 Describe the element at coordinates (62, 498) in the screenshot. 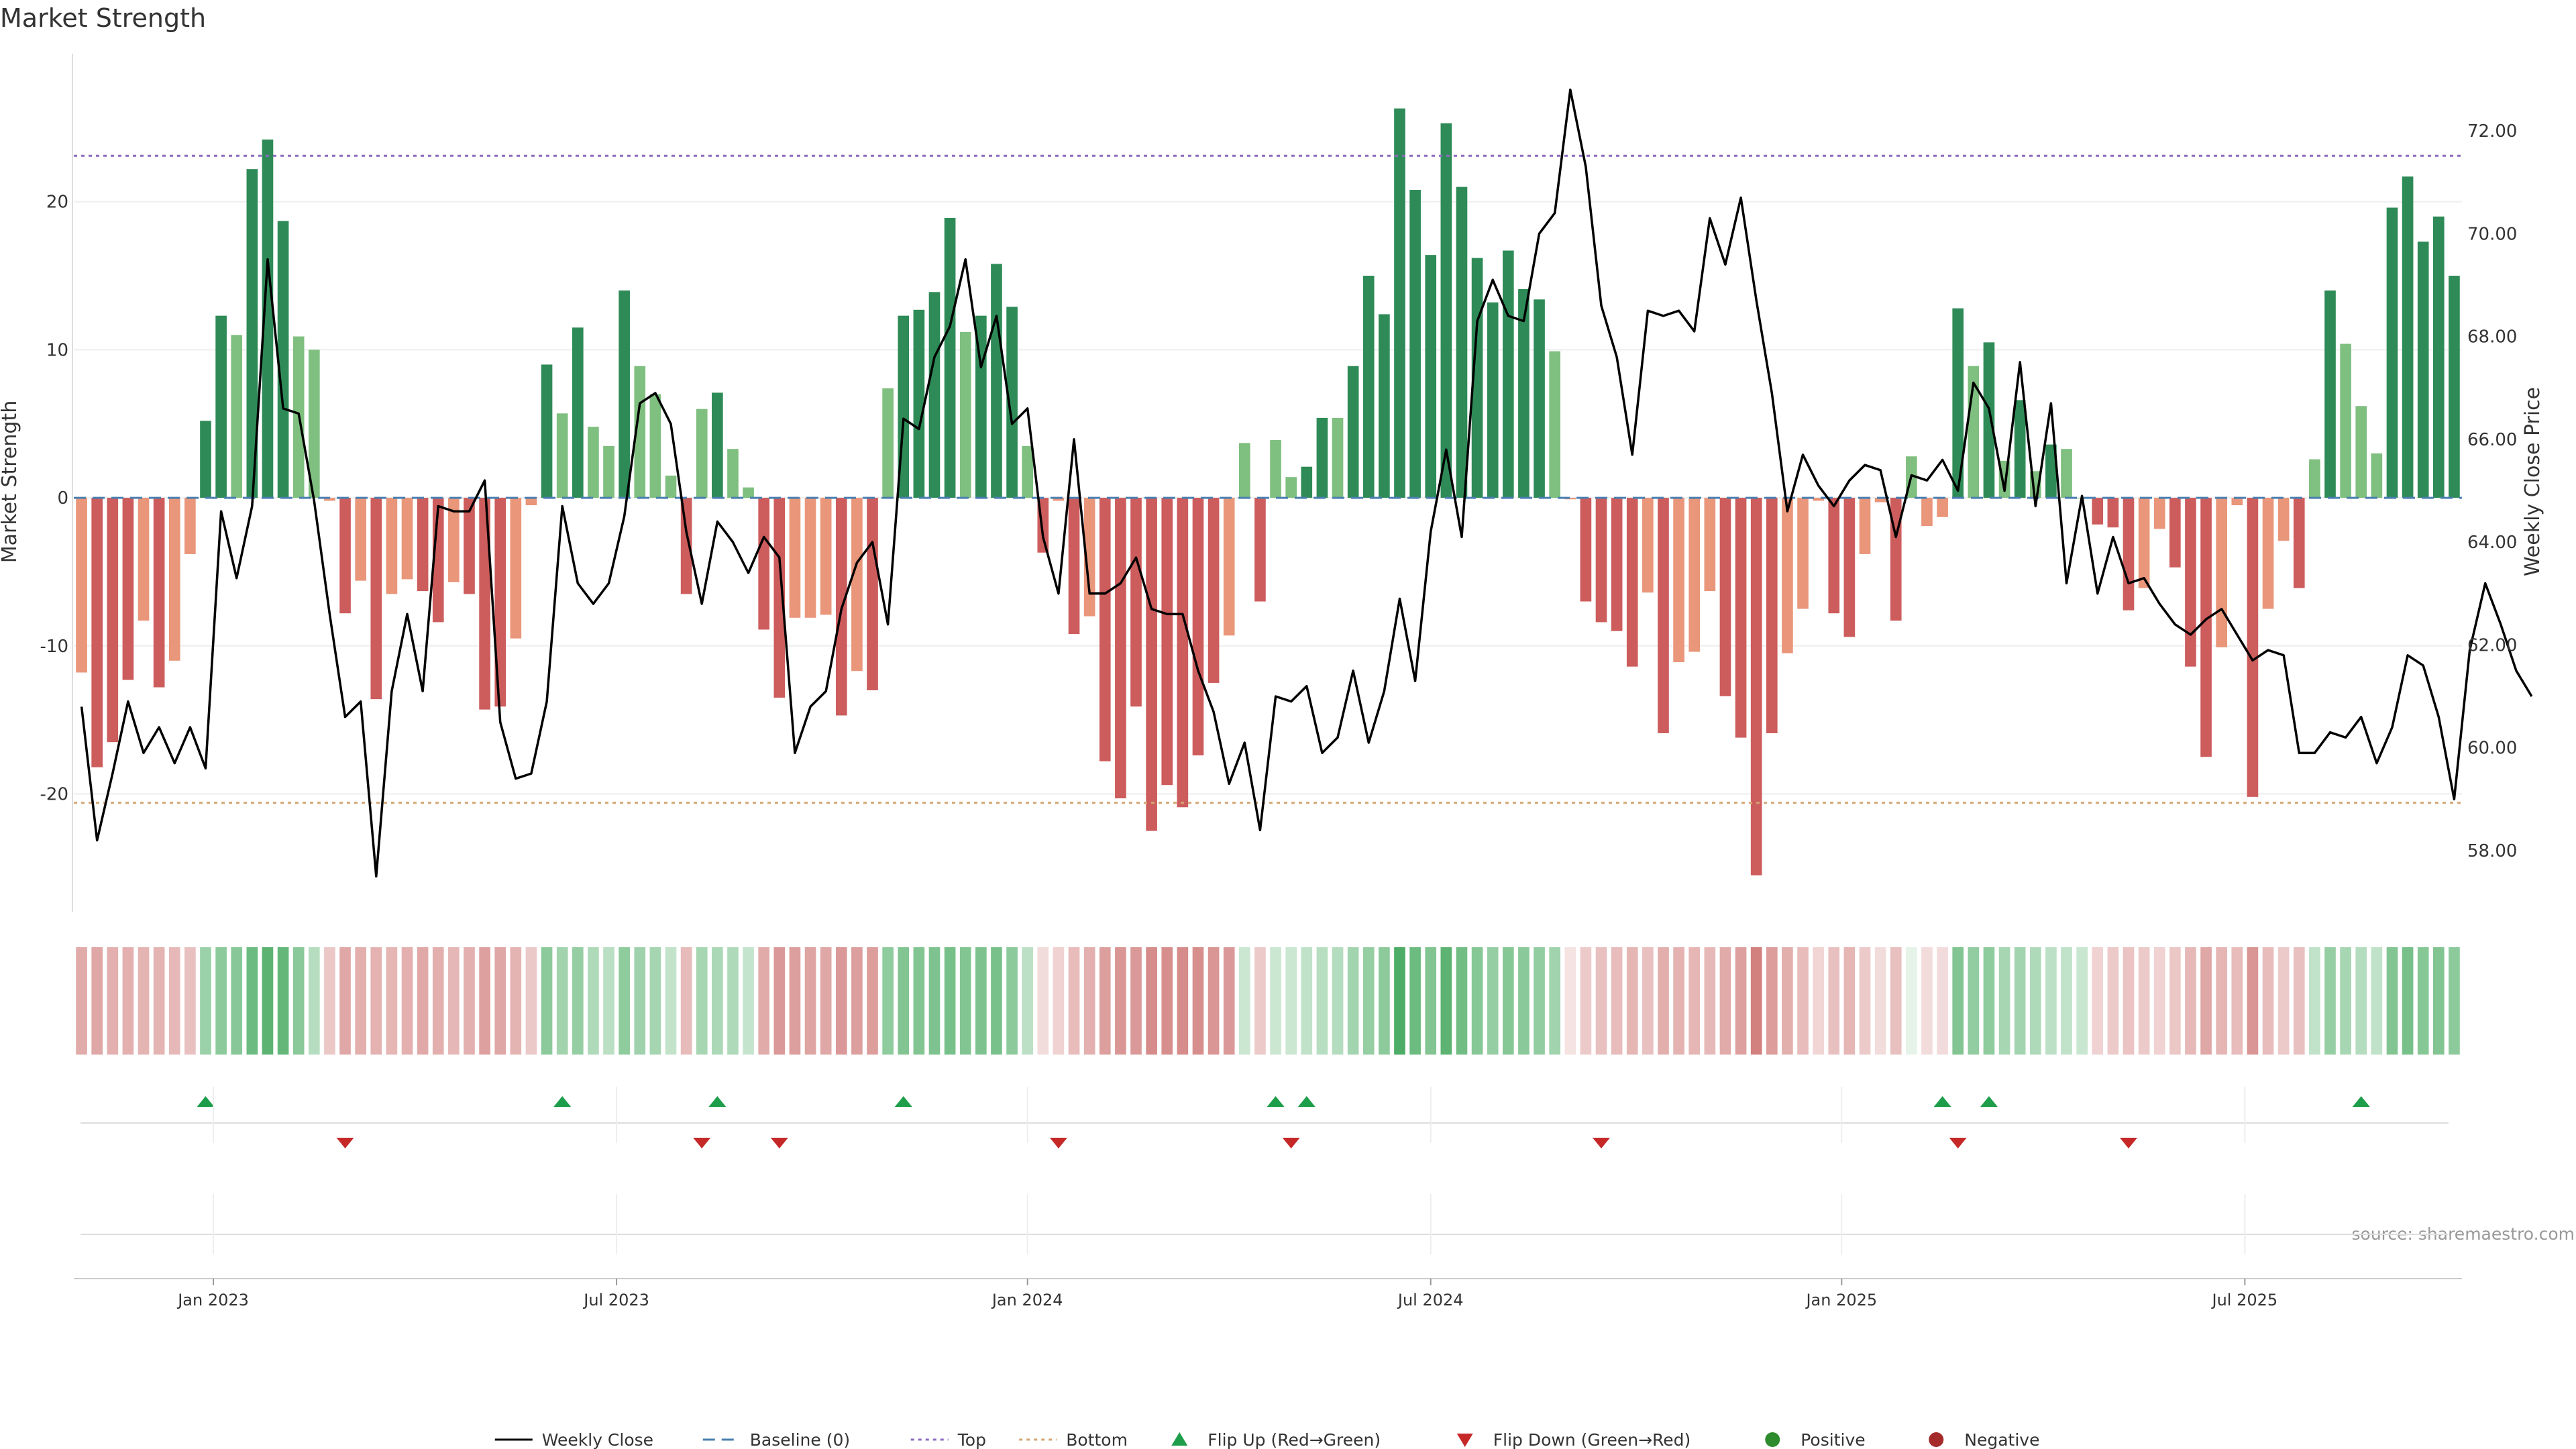

I see `y-tick-label: 0` at that location.